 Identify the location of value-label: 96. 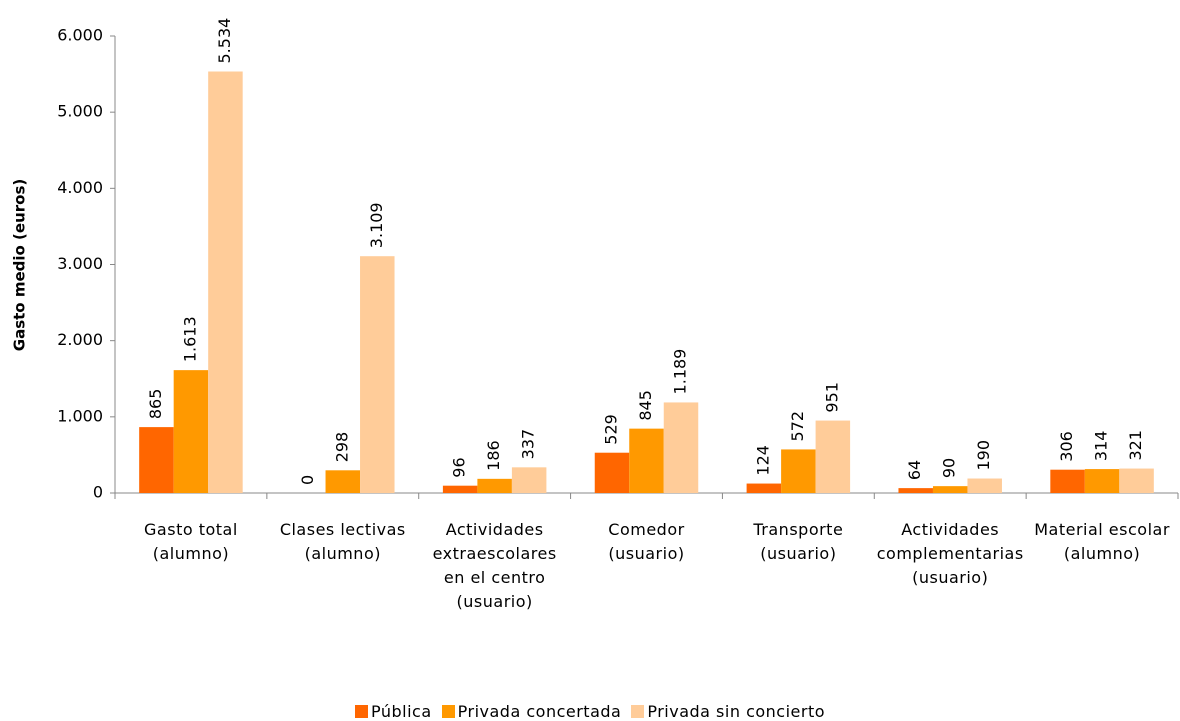
(459, 467).